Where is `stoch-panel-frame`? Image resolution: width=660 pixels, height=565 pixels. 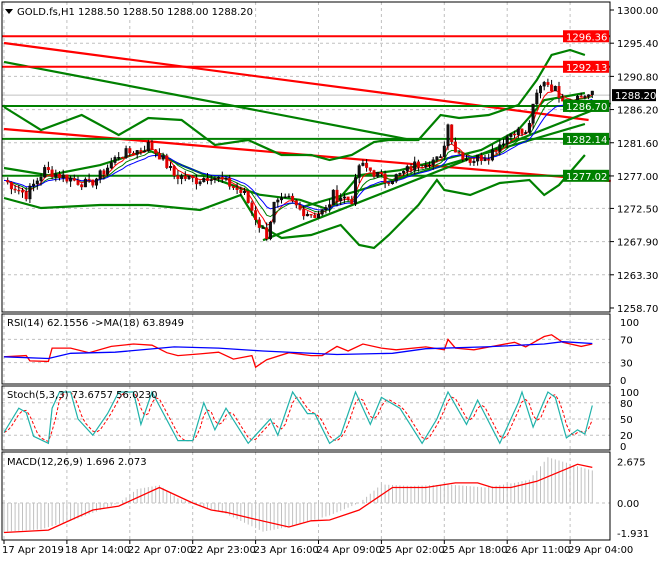
stoch-panel-frame is located at coordinates (306, 418).